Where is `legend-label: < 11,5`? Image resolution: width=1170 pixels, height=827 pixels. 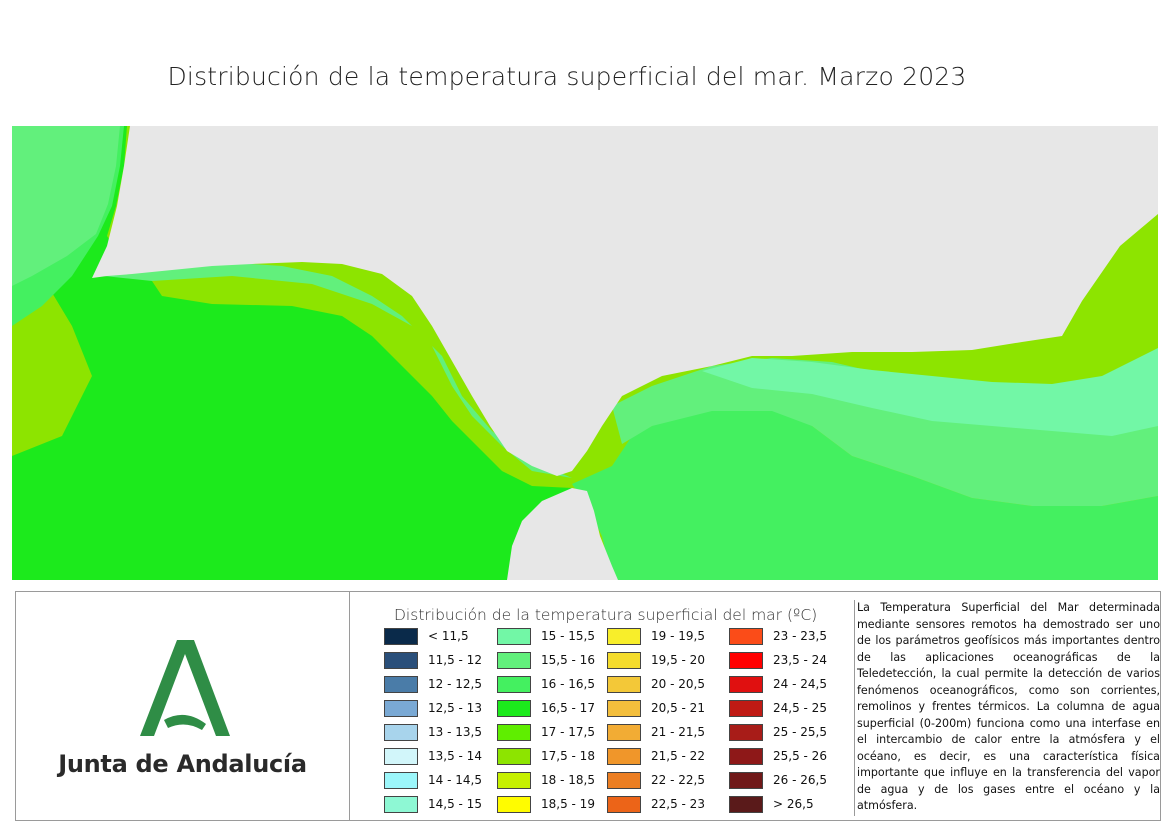
legend-label: < 11,5 is located at coordinates (448, 636).